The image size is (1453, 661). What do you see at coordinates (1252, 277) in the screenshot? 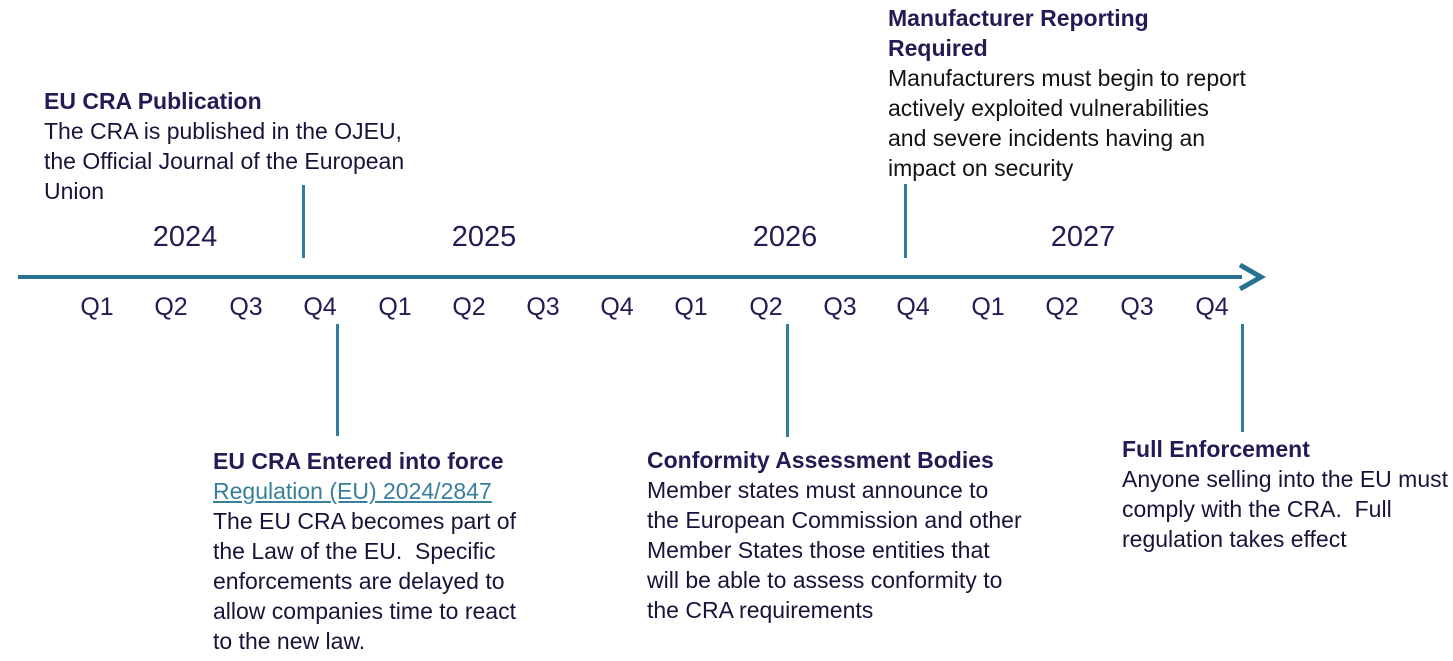
I see `timeline-arrowhead-icon` at bounding box center [1252, 277].